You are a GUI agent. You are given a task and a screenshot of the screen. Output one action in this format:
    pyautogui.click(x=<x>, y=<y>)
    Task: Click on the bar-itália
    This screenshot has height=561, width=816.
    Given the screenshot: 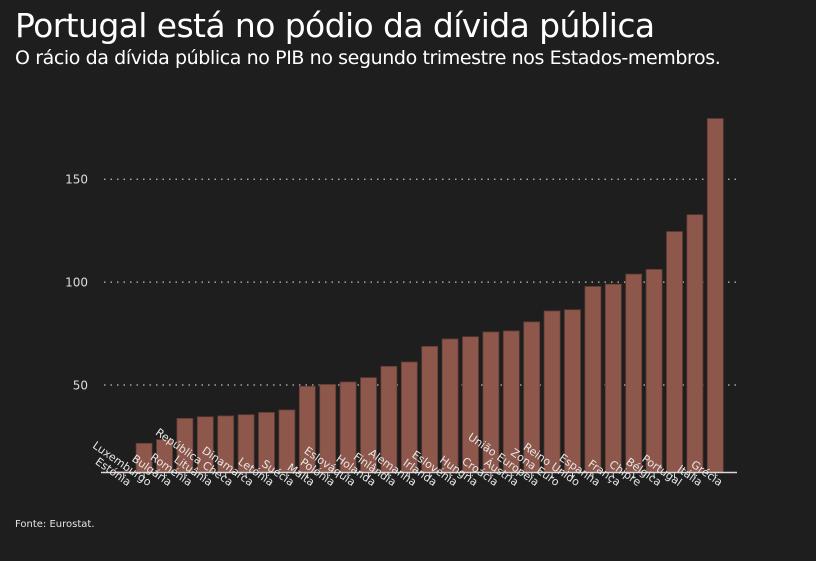 What is the action you would take?
    pyautogui.click(x=695, y=343)
    